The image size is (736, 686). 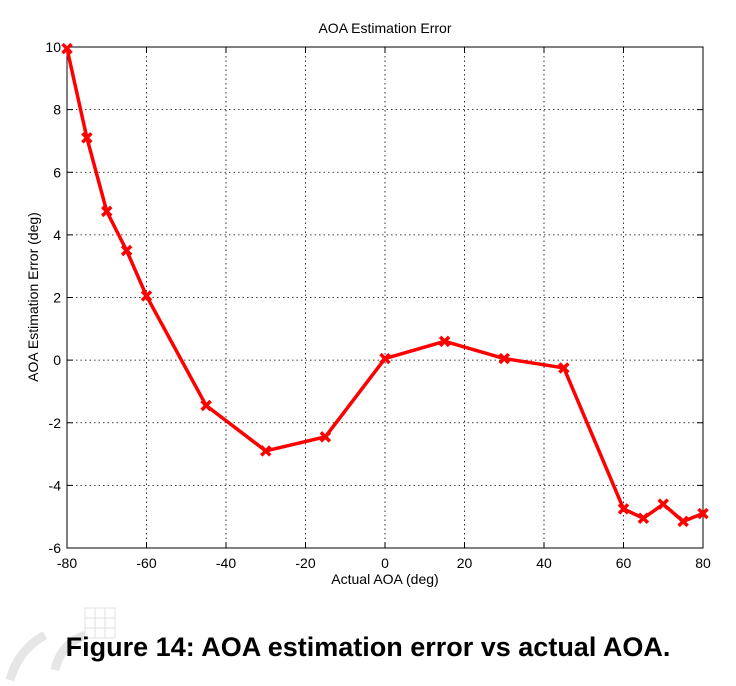 I want to click on watermark-logo, so click(x=60, y=644).